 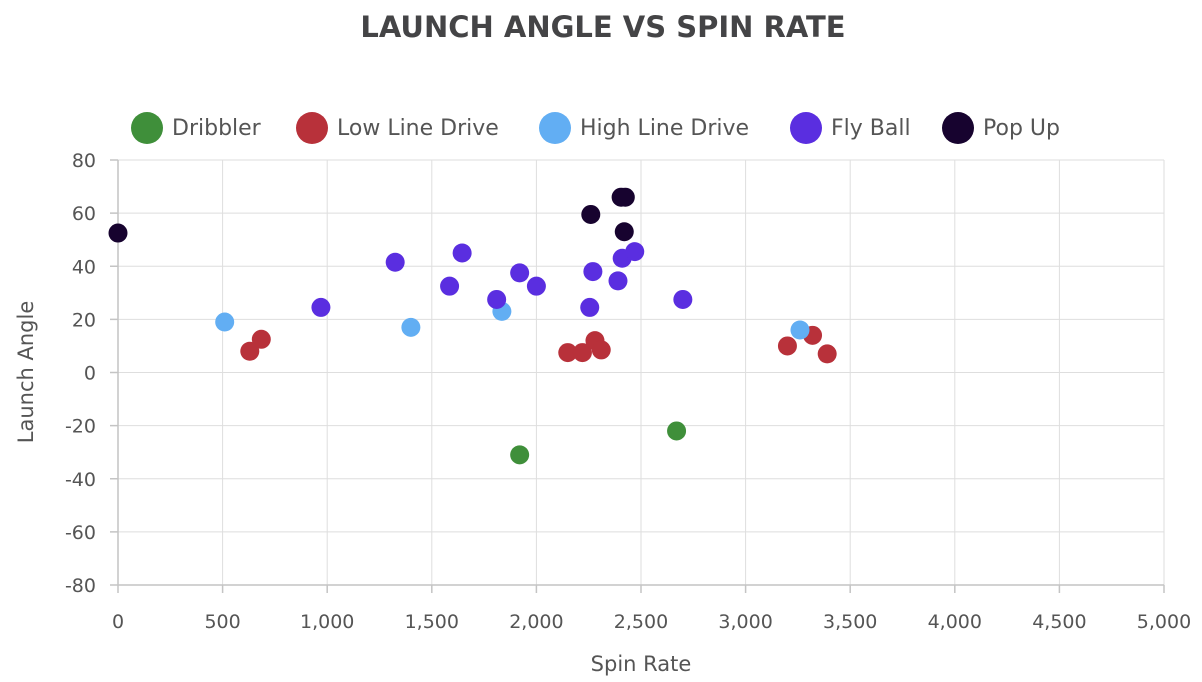 I want to click on legend-item-pop-up: Pop Up, so click(x=1001, y=128).